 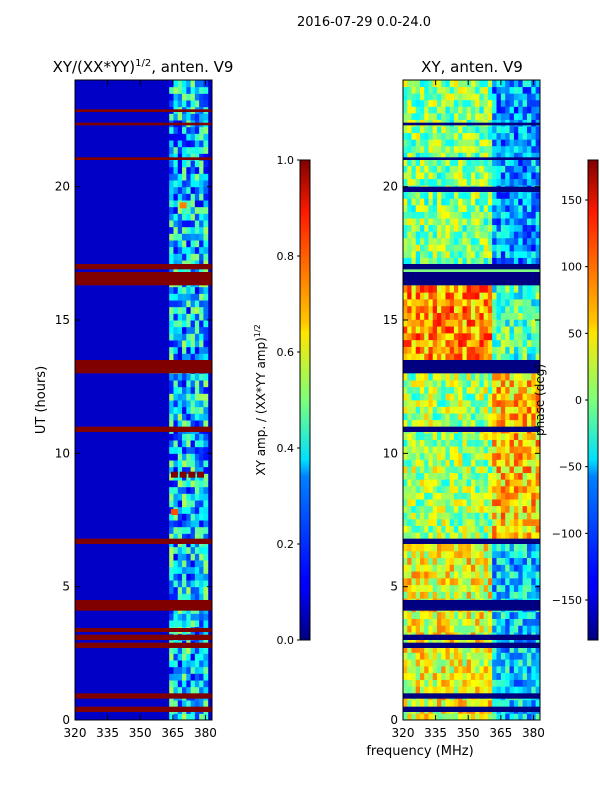 What do you see at coordinates (143, 158) in the screenshot?
I see `amp-flagged-band` at bounding box center [143, 158].